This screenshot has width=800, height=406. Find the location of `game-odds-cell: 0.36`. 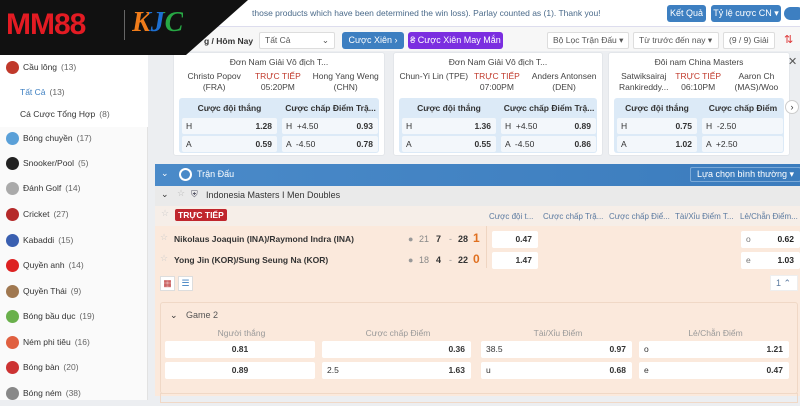

game-odds-cell: 0.36 is located at coordinates (396, 349).